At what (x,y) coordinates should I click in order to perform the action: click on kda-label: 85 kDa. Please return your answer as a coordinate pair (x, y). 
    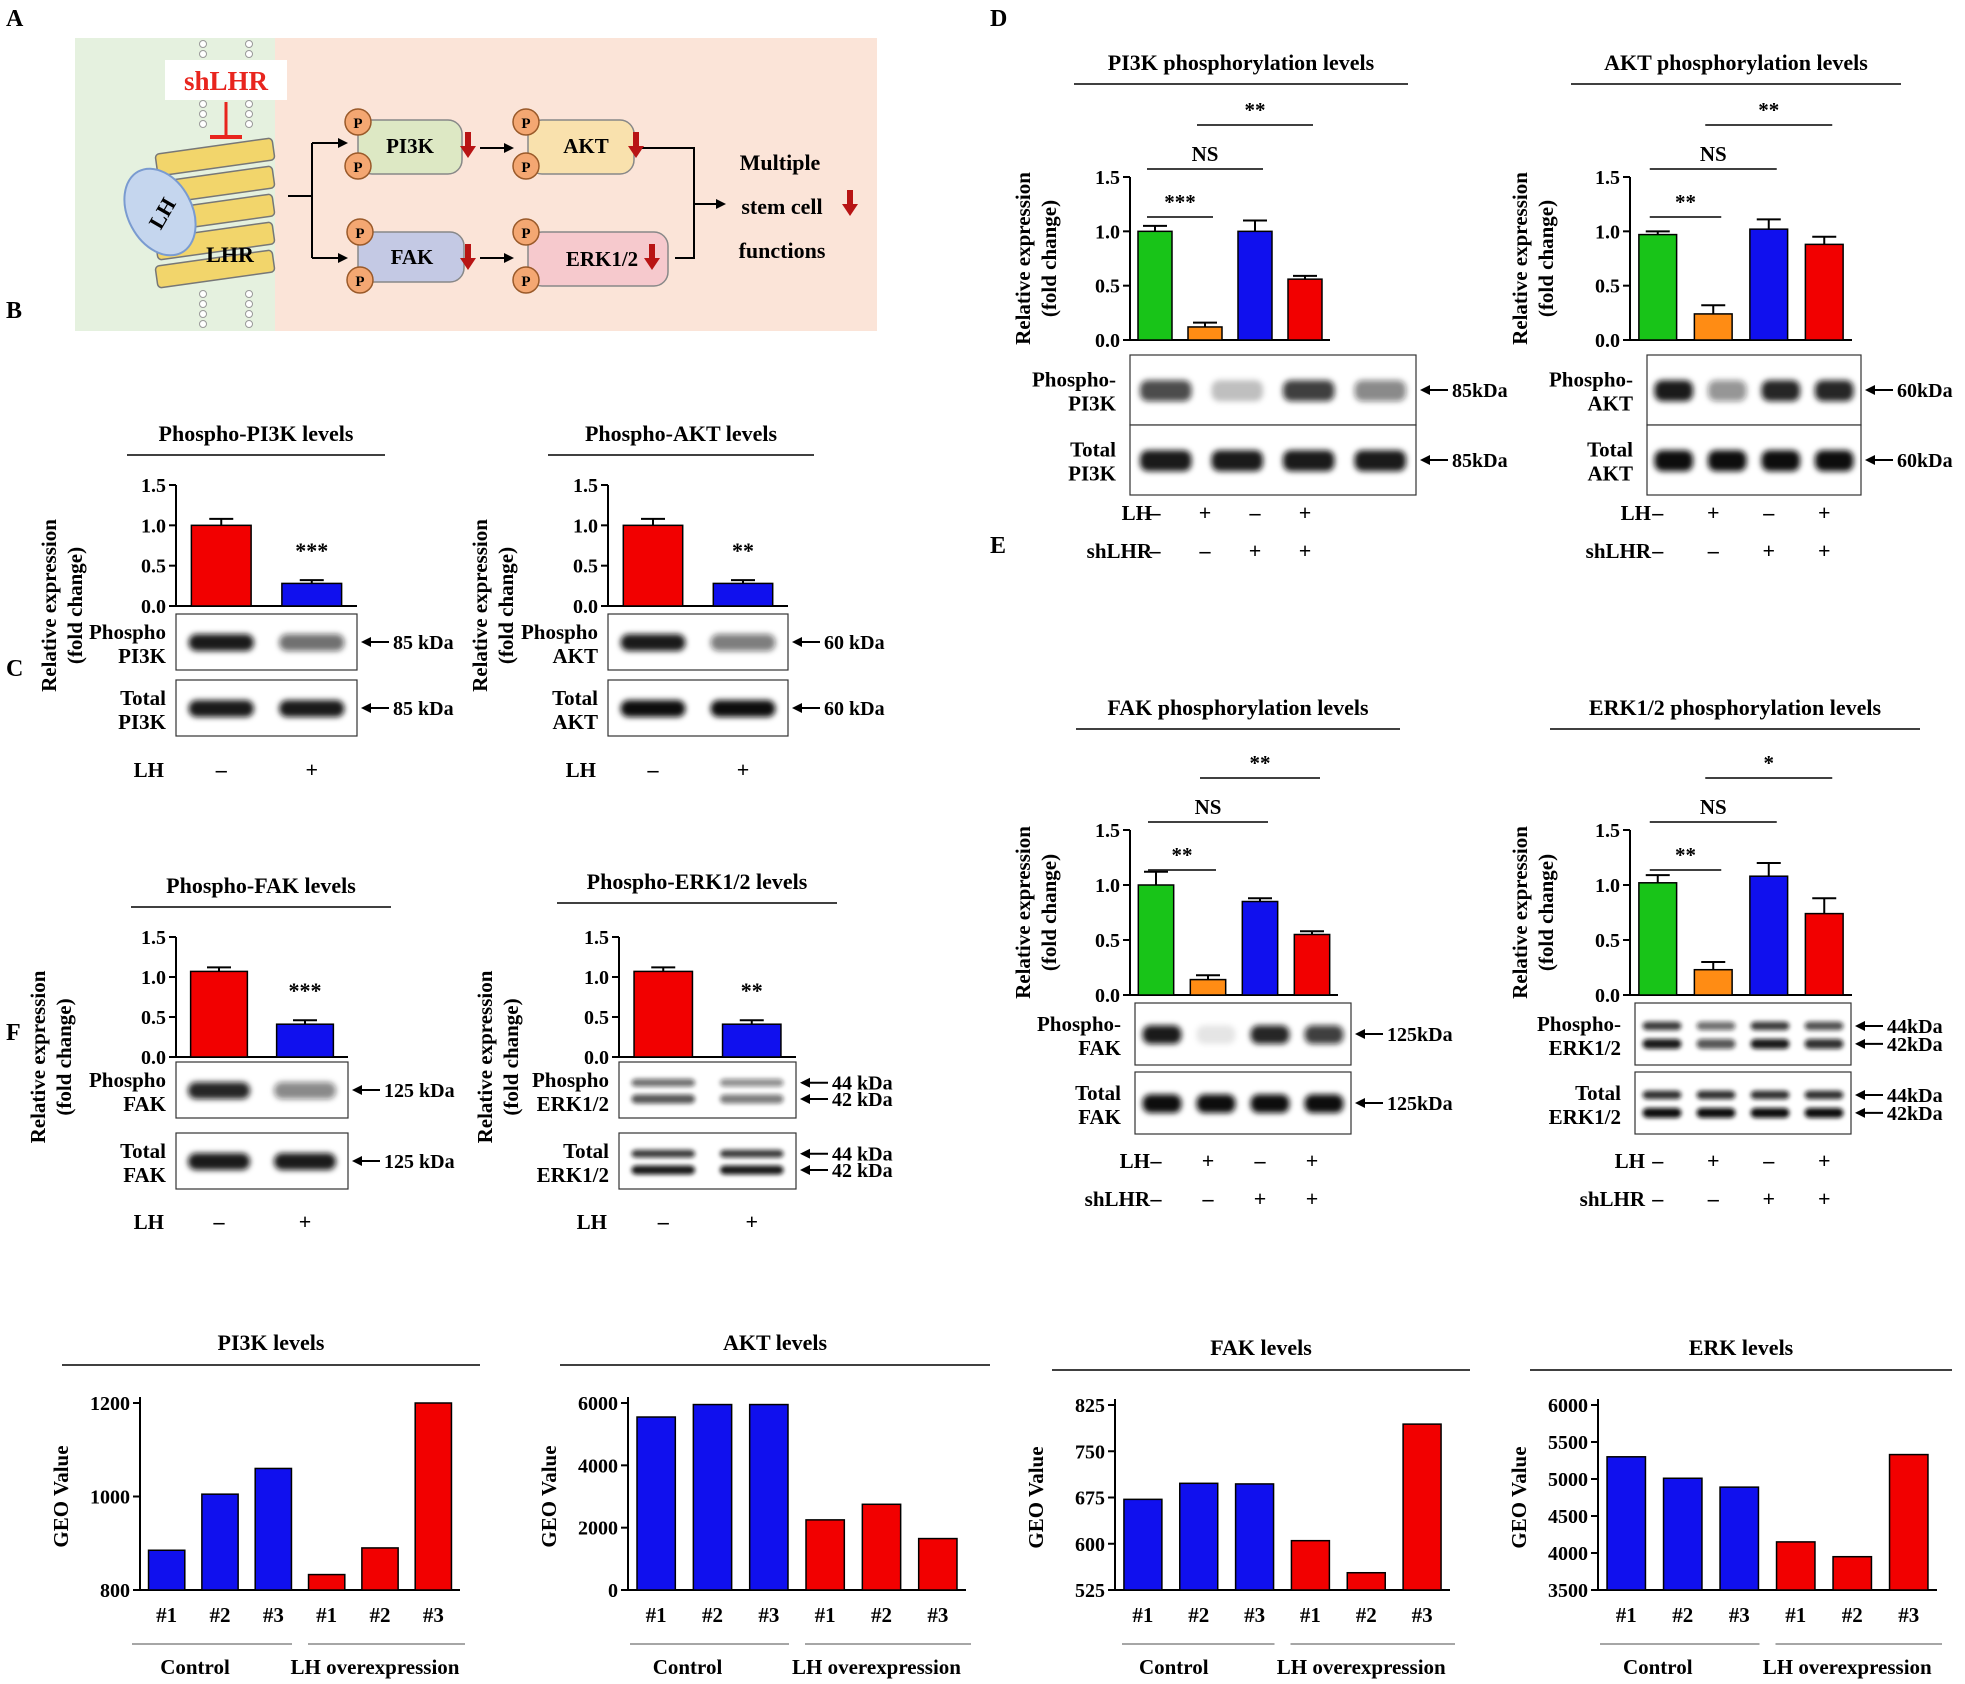
    Looking at the image, I should click on (423, 709).